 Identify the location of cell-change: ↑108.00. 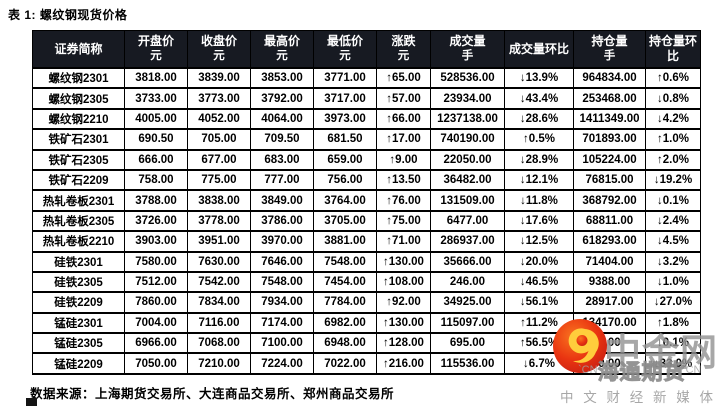
(403, 282).